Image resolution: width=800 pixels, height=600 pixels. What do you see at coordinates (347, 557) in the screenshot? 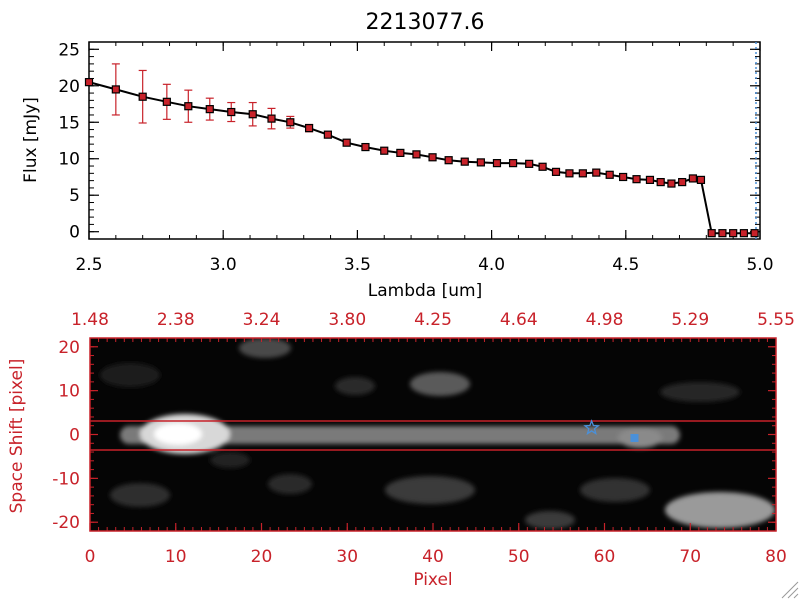
I see `image-x-tick-label: 30` at bounding box center [347, 557].